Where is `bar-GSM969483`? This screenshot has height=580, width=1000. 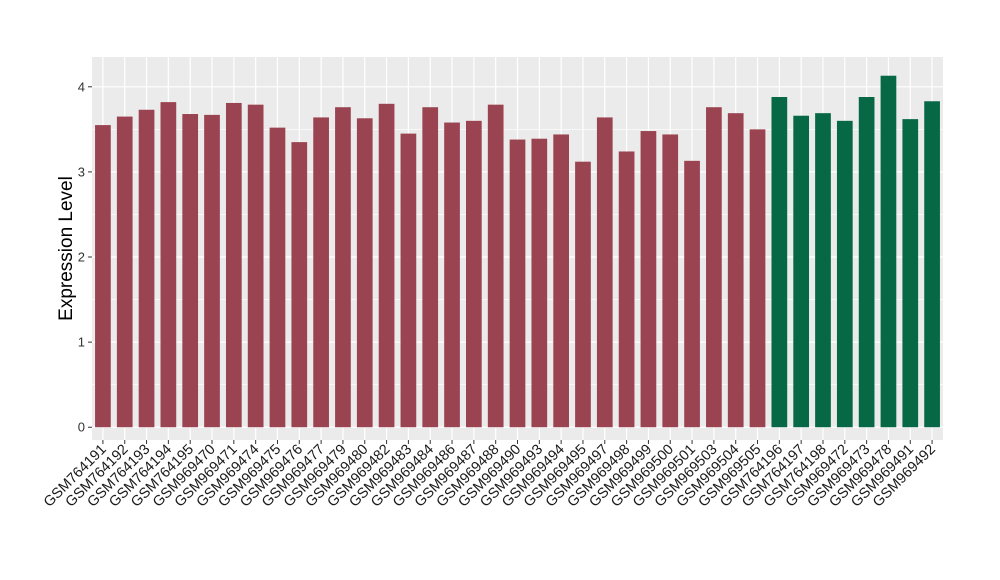
bar-GSM969483 is located at coordinates (408, 280).